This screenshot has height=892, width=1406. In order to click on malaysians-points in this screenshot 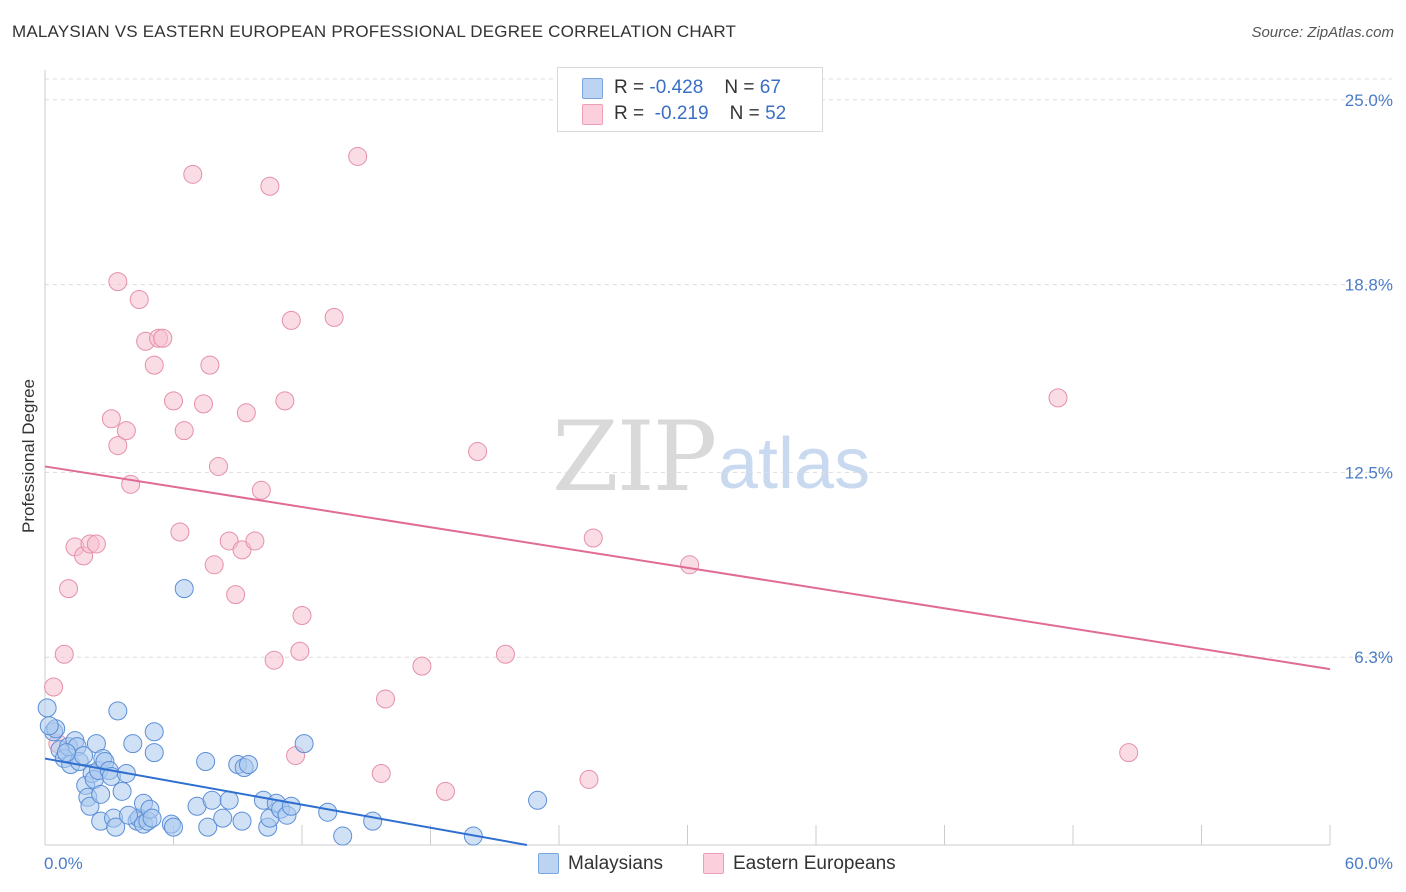, I will do `click(292, 712)`.